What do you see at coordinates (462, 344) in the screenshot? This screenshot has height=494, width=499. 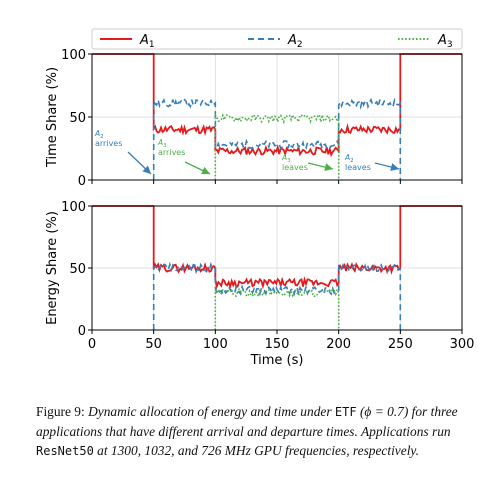 I see `x-tick-label: 300` at bounding box center [462, 344].